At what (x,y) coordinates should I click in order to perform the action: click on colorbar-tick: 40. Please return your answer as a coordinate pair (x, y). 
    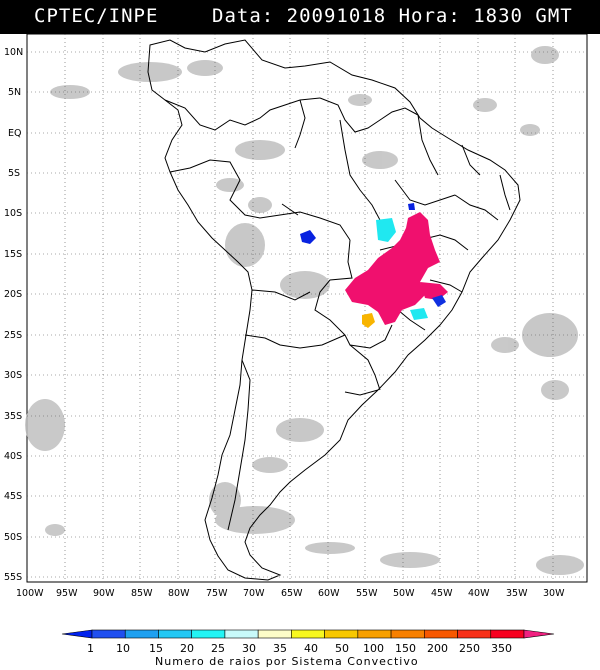
    Looking at the image, I should click on (311, 648).